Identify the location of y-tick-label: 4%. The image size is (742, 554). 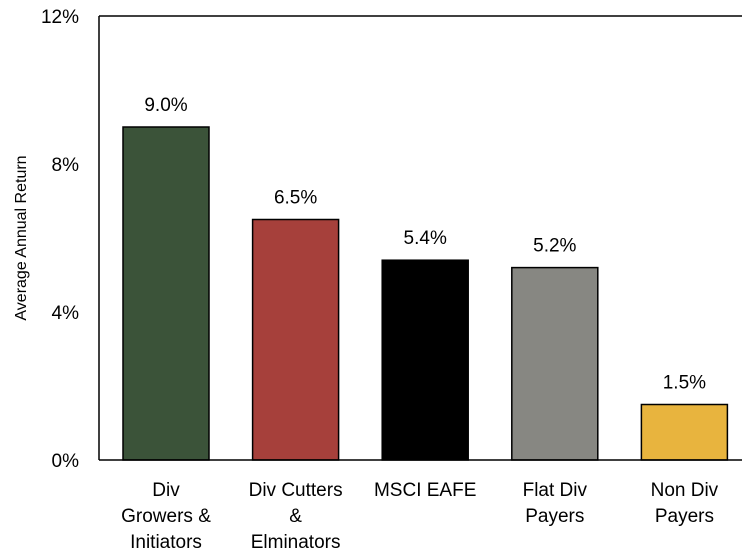
(66, 313).